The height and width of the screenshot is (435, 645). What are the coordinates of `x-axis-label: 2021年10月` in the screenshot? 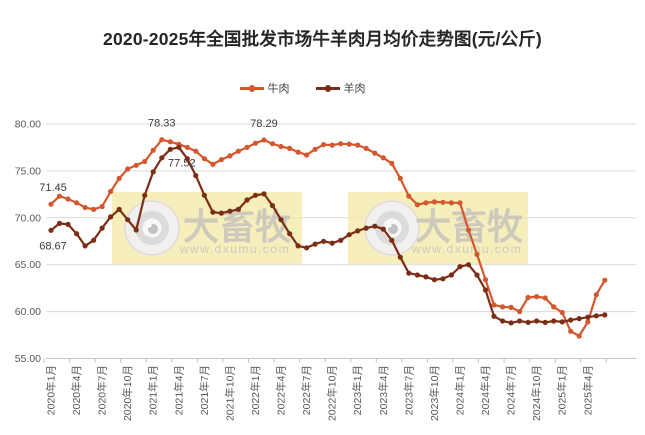 It's located at (229, 393).